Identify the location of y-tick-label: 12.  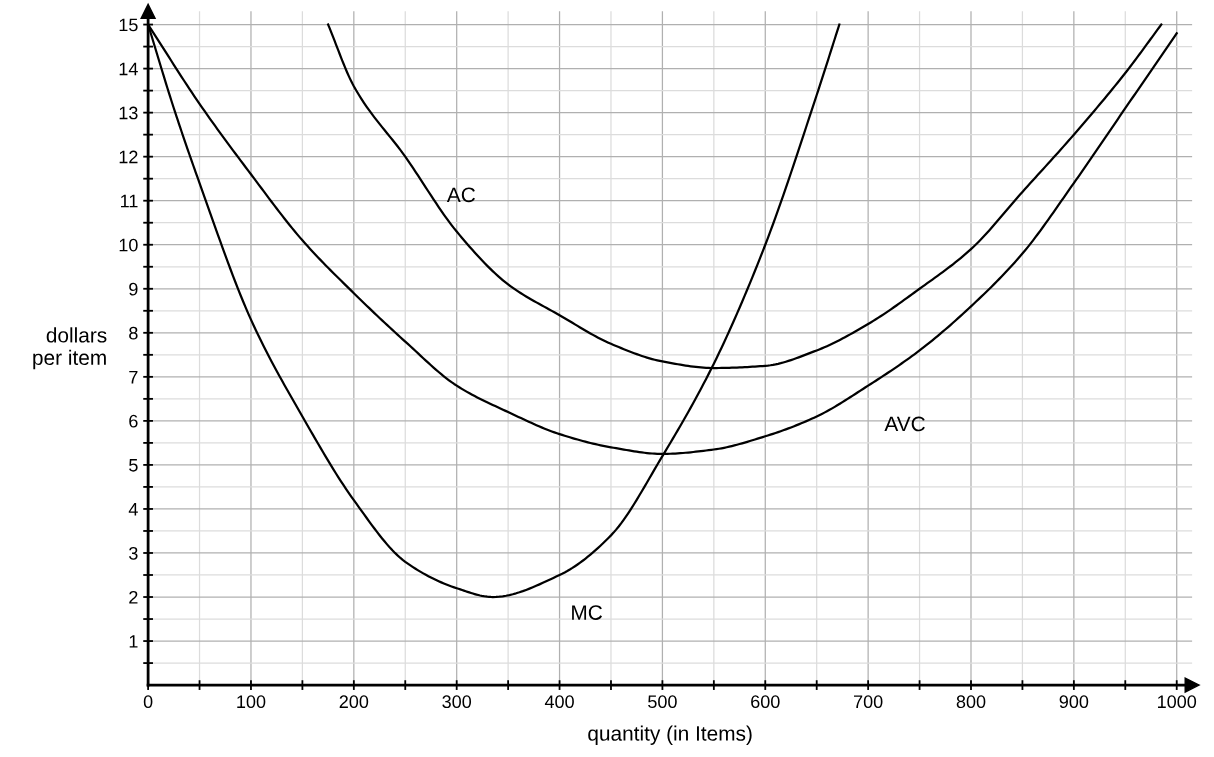
(128, 157).